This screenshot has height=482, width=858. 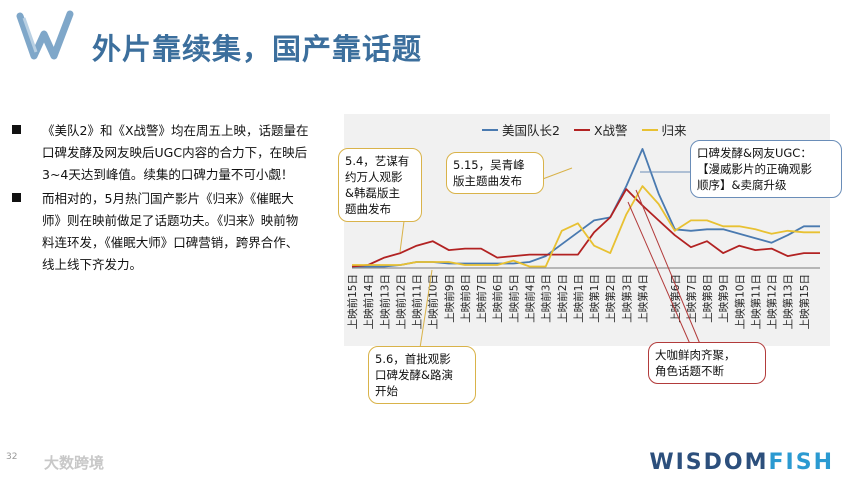 I want to click on callout-ugc: 口碑发酵&网友UGC： 【漫威影片的正确观影 顺序】&卖腐升级, so click(x=766, y=169).